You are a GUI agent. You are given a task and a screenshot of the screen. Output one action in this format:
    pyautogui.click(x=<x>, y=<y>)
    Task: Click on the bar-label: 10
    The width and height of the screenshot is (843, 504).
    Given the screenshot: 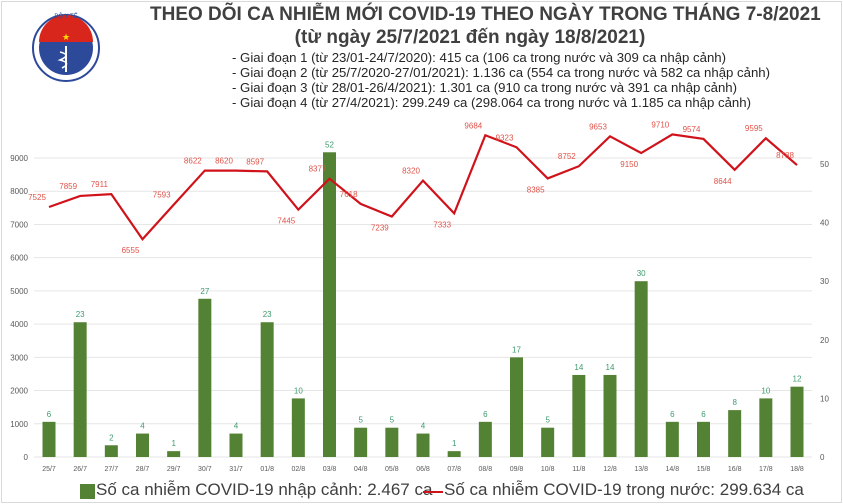 What is the action you would take?
    pyautogui.click(x=765, y=390)
    